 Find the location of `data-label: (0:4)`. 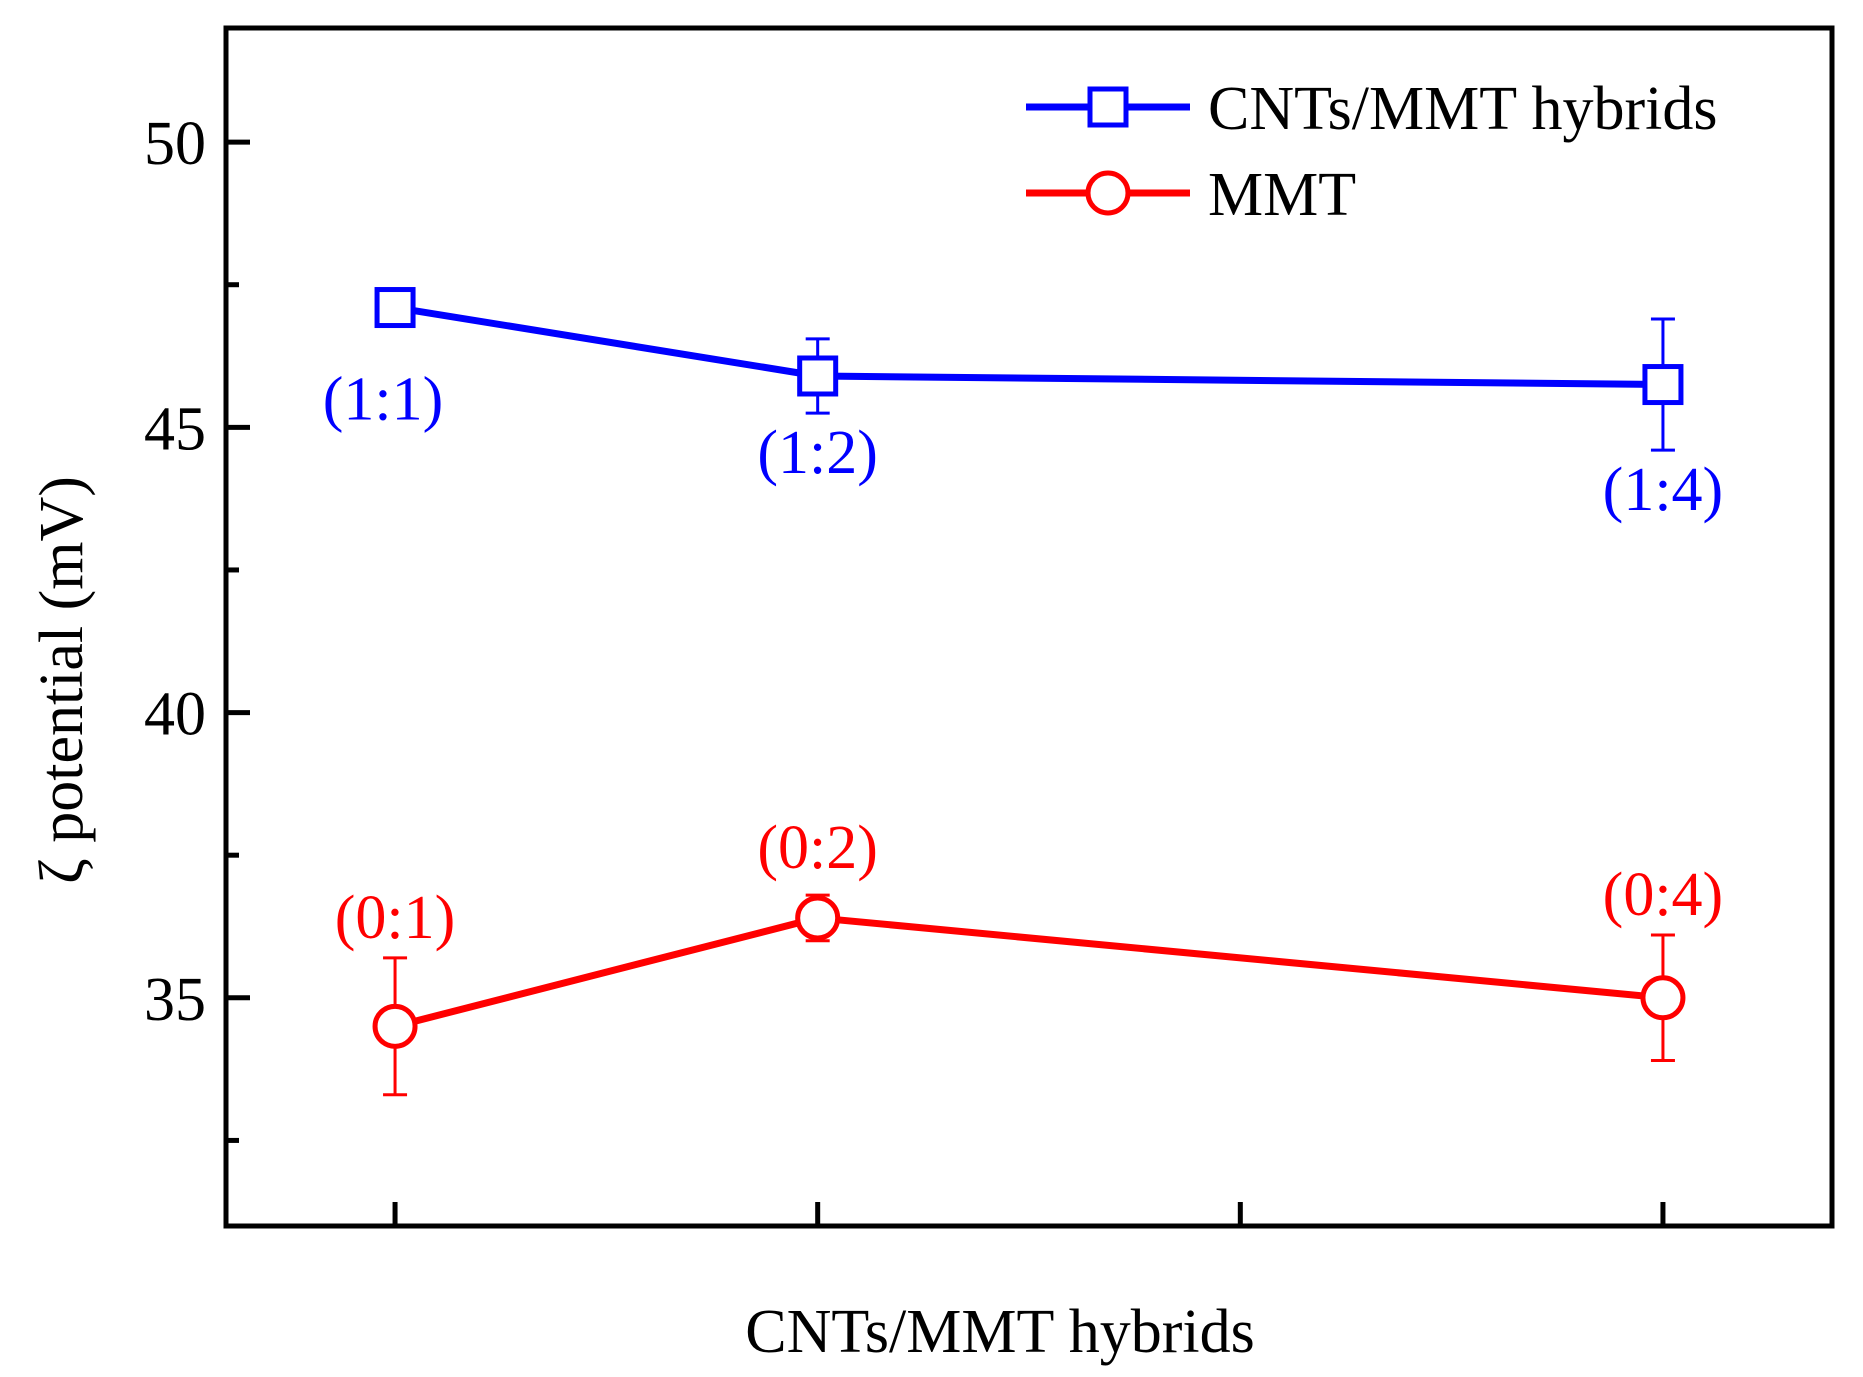

data-label: (0:4) is located at coordinates (1663, 895).